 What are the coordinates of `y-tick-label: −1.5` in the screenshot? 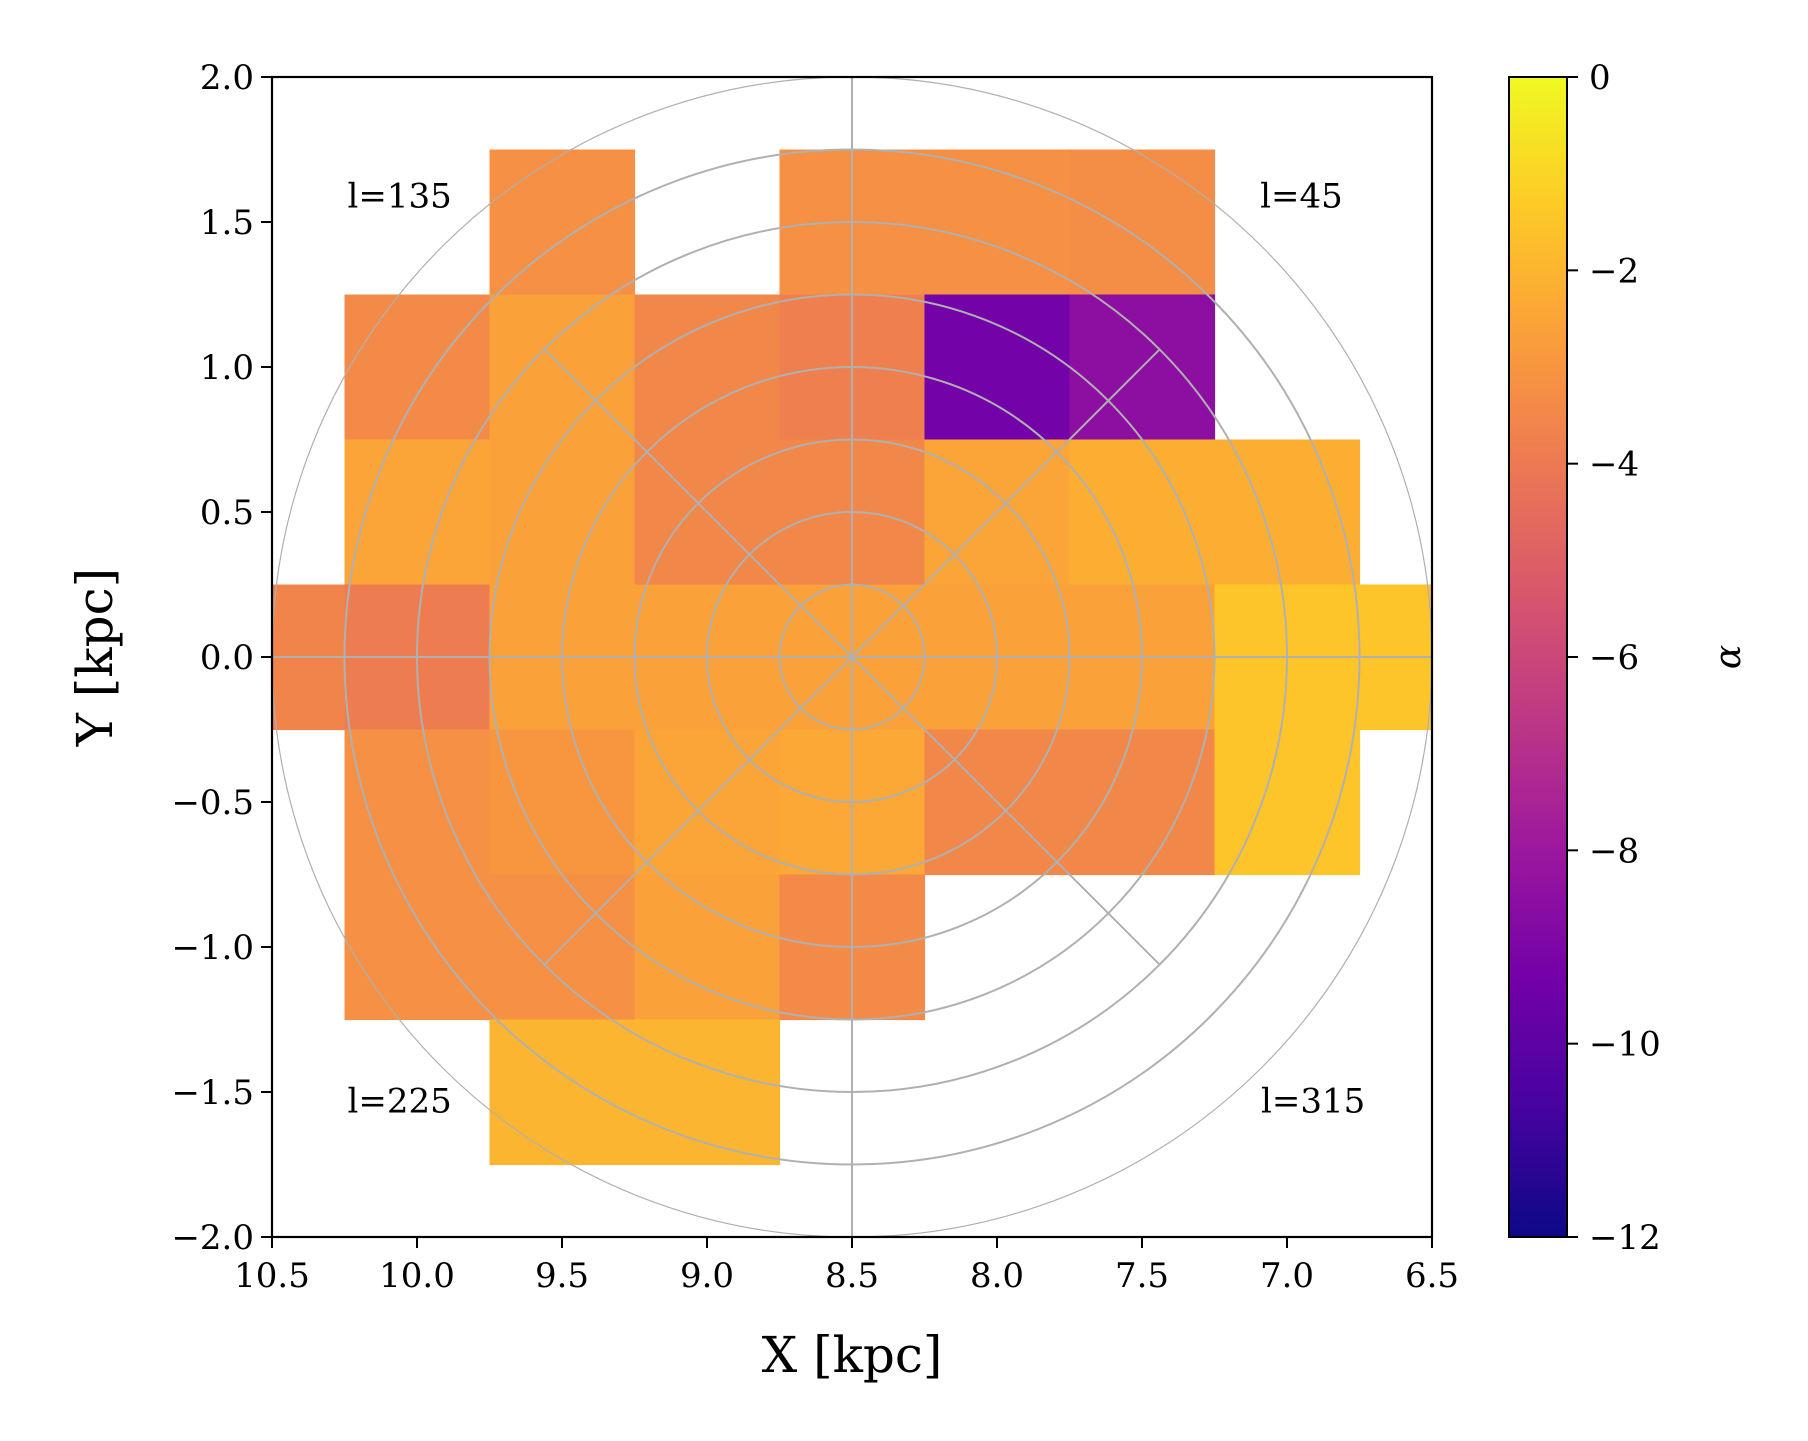 It's located at (212, 1093).